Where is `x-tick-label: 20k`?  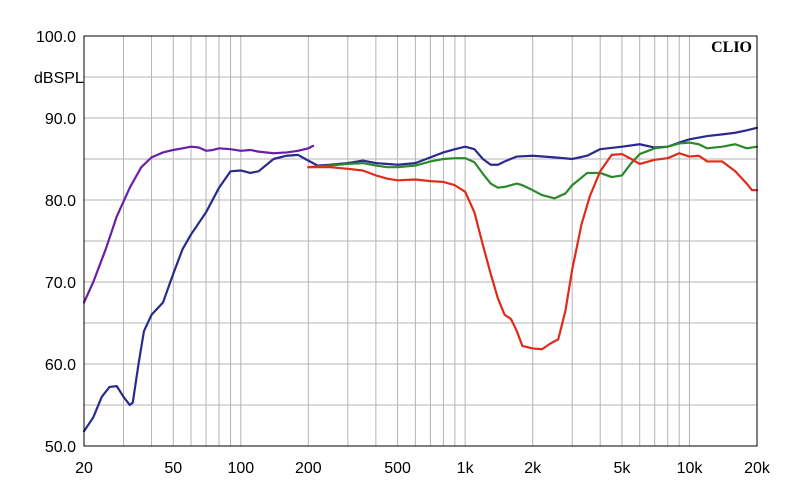 x-tick-label: 20k is located at coordinates (757, 468).